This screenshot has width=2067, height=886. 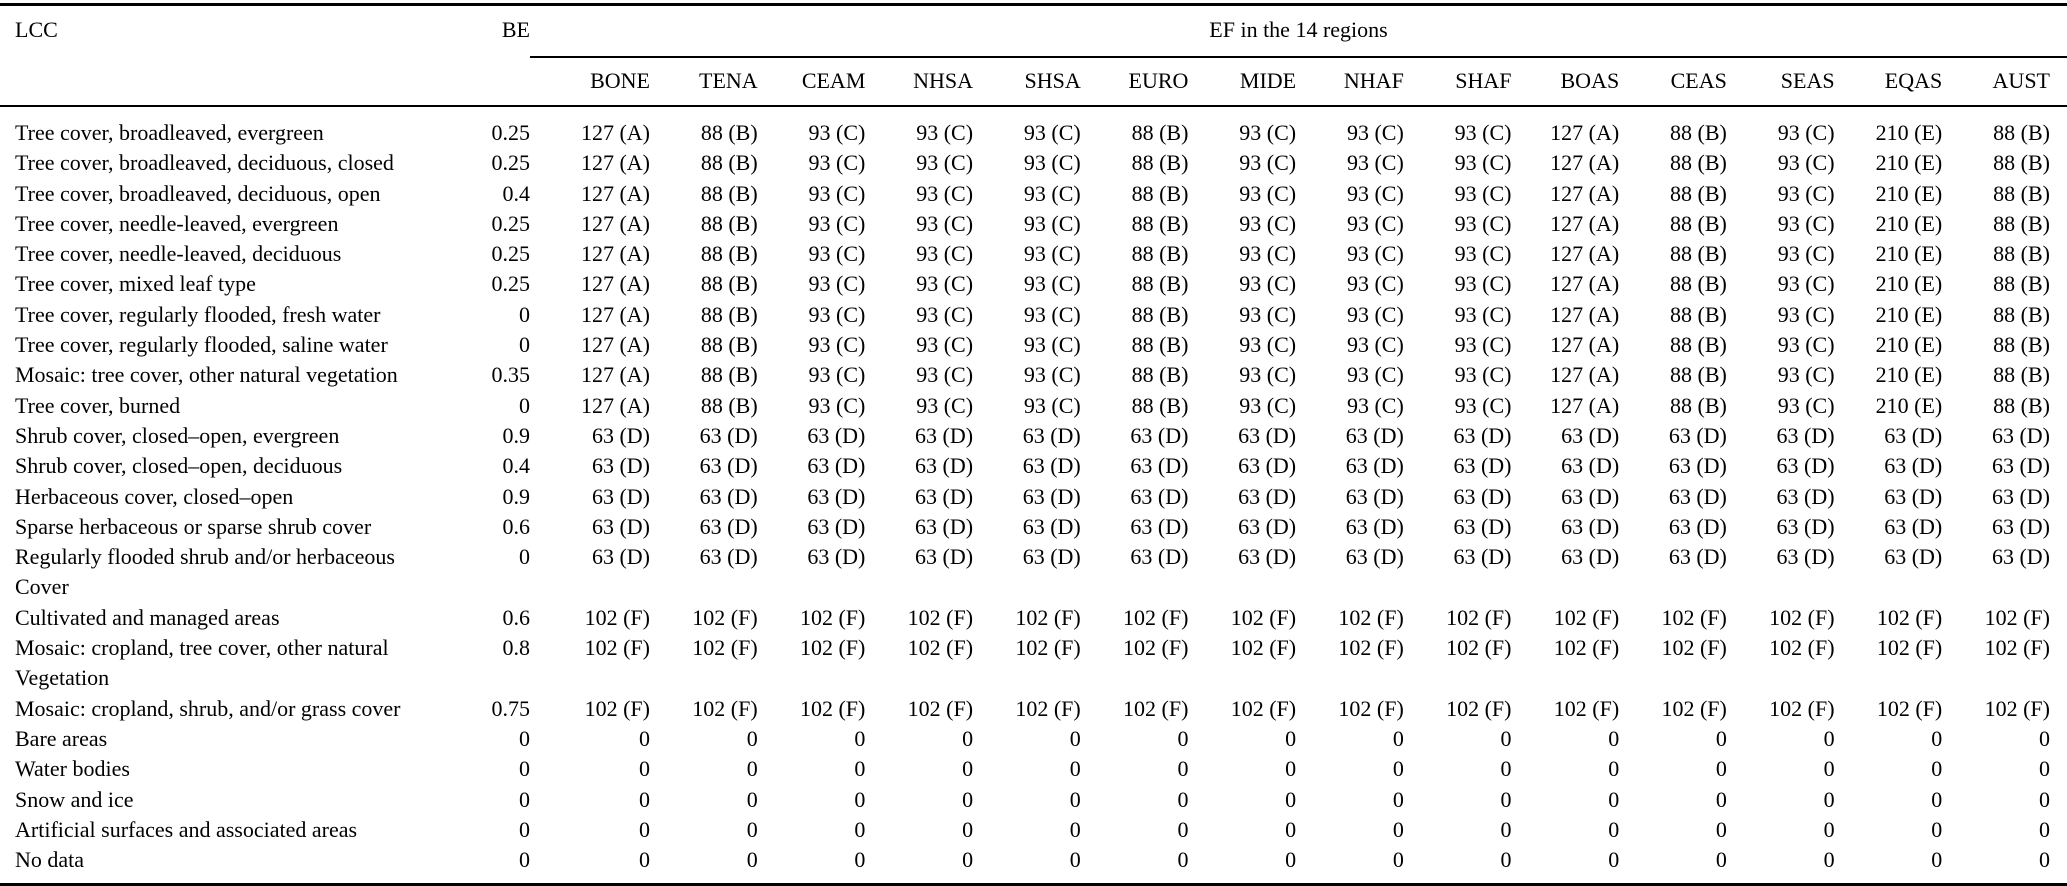 What do you see at coordinates (1698, 254) in the screenshot?
I see `ef-cell-ceas: 88 (B)` at bounding box center [1698, 254].